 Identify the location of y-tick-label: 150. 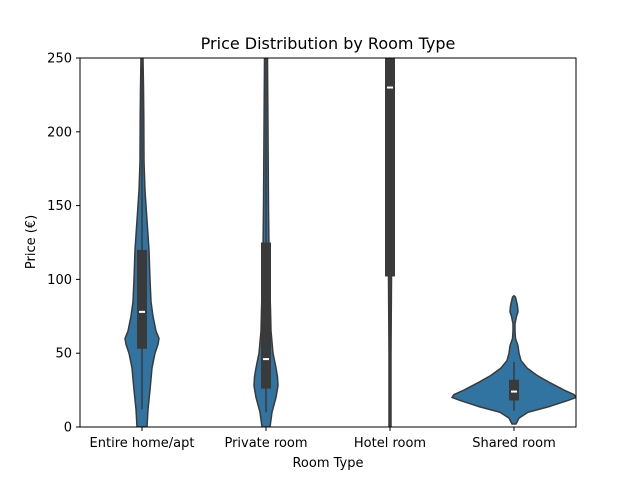
(59, 206).